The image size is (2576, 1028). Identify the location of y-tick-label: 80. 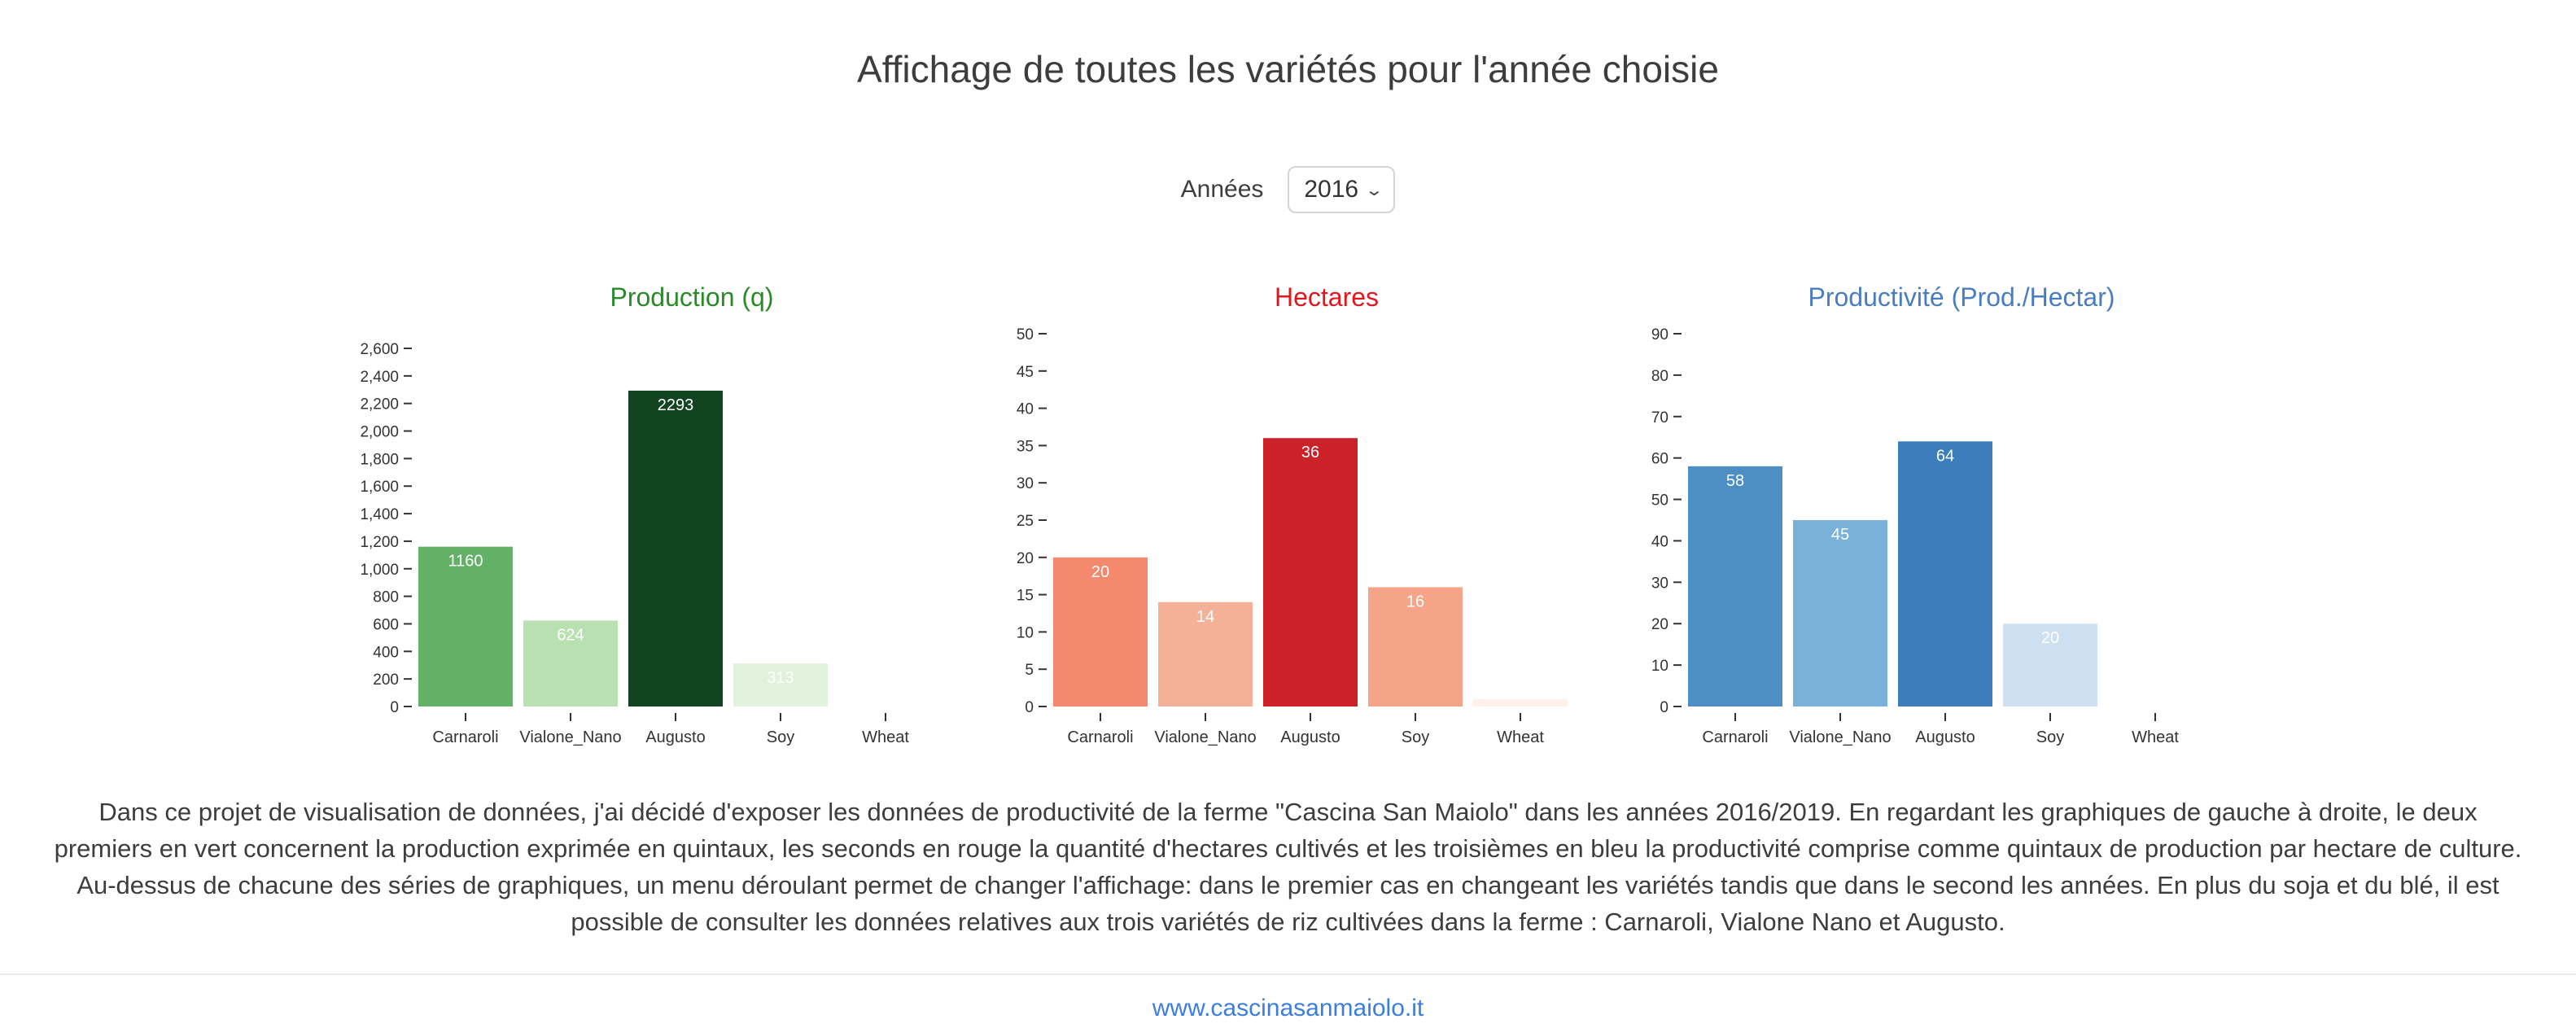
(1659, 376).